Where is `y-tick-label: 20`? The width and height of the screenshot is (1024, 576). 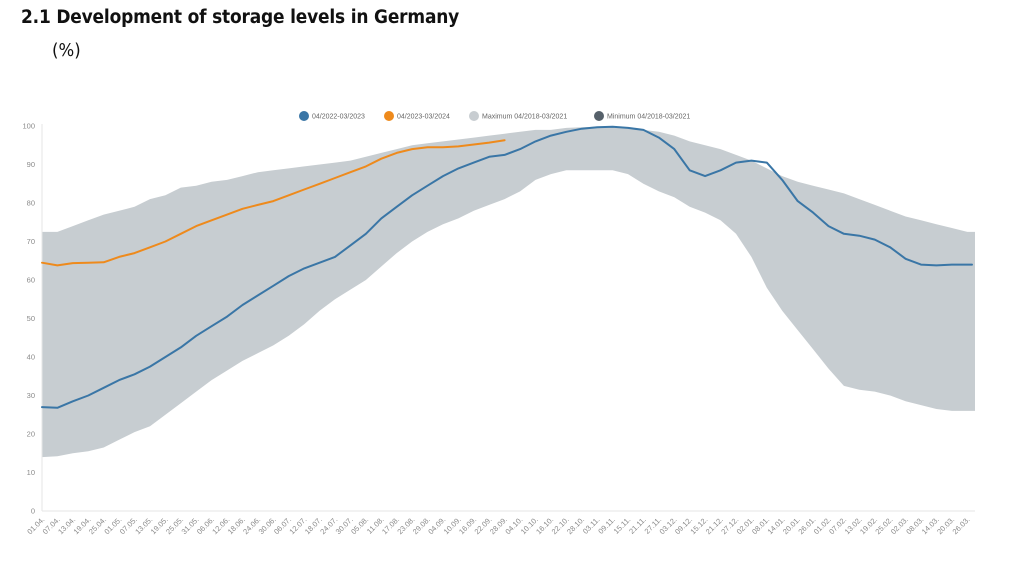
y-tick-label: 20 is located at coordinates (31, 434).